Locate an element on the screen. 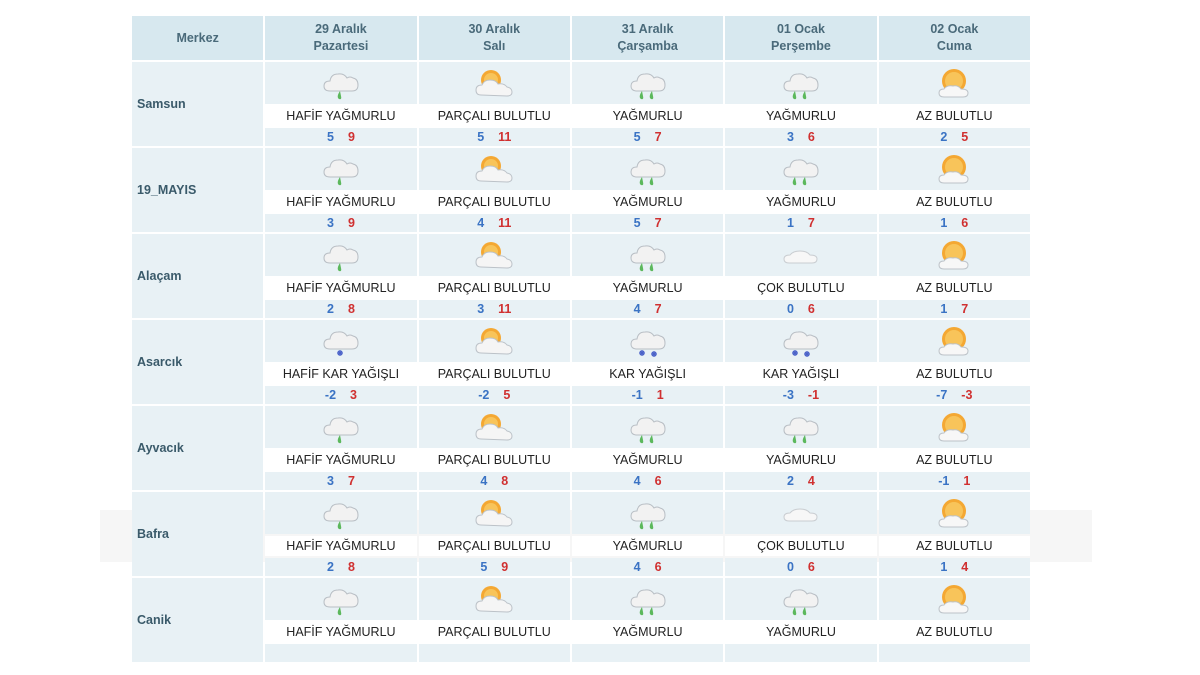  day-date: 29 Aralık is located at coordinates (341, 29).